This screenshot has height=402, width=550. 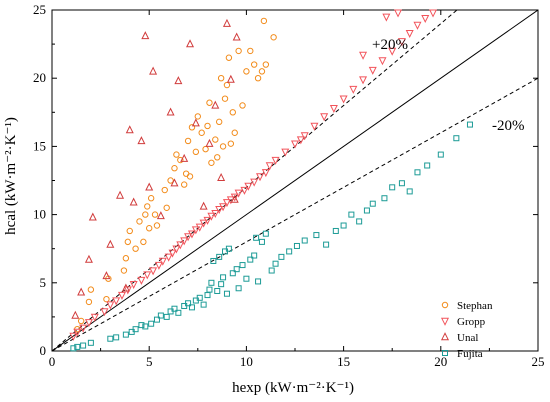 I want to click on legend-item-stephan: Stephan, so click(x=467, y=306).